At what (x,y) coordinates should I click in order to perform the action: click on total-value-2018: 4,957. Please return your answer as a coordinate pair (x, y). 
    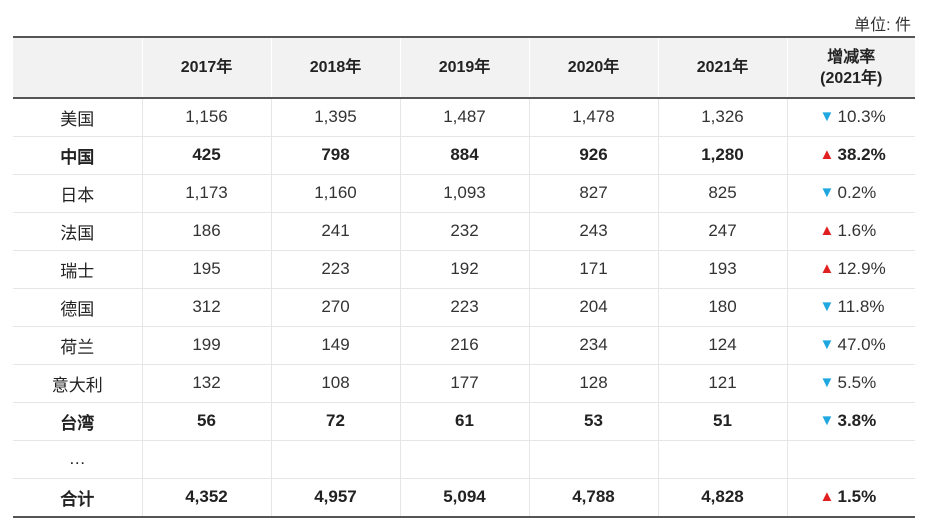
    Looking at the image, I should click on (335, 497).